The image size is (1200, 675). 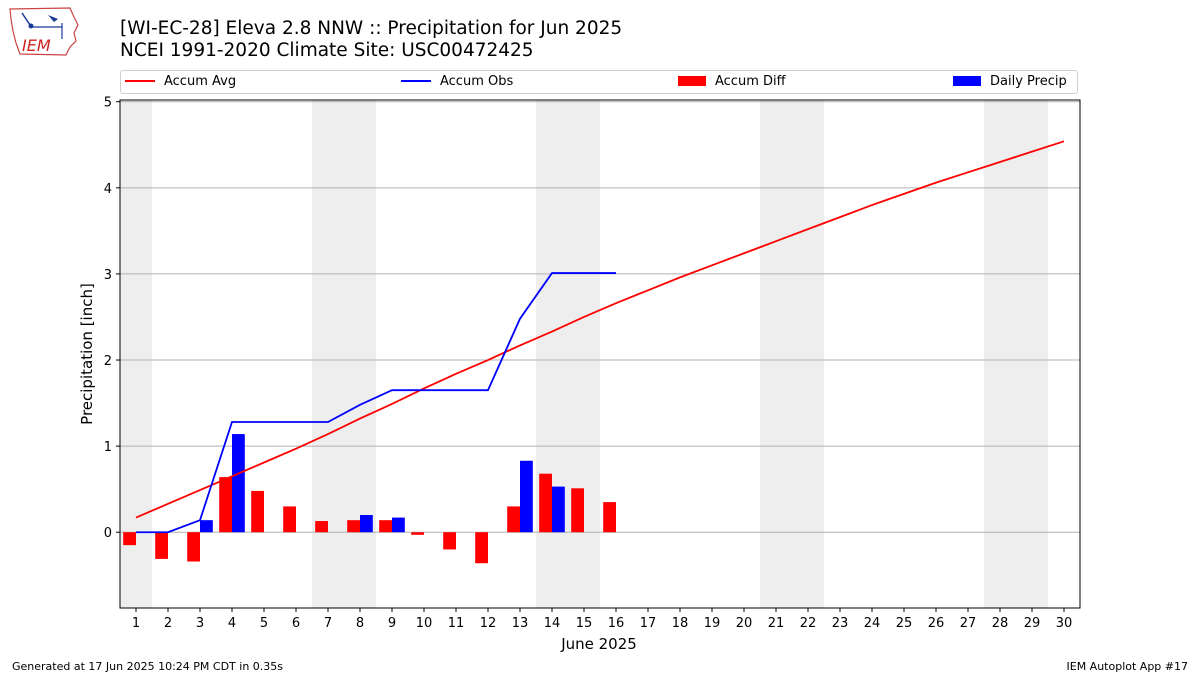 I want to click on x-tick-label: 4, so click(x=232, y=623).